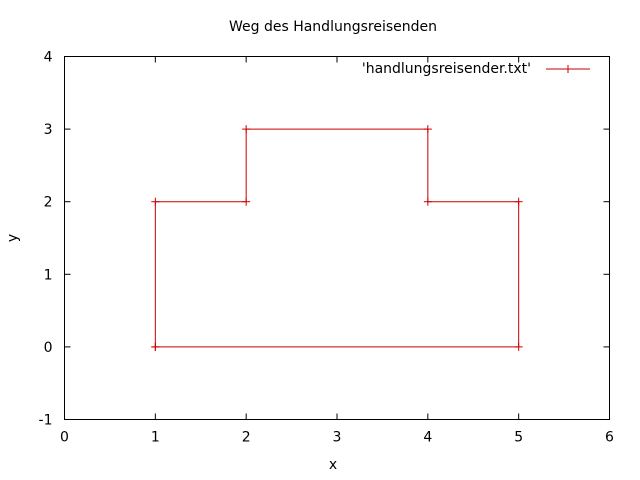  What do you see at coordinates (48, 275) in the screenshot?
I see `y-tick-label: 1` at bounding box center [48, 275].